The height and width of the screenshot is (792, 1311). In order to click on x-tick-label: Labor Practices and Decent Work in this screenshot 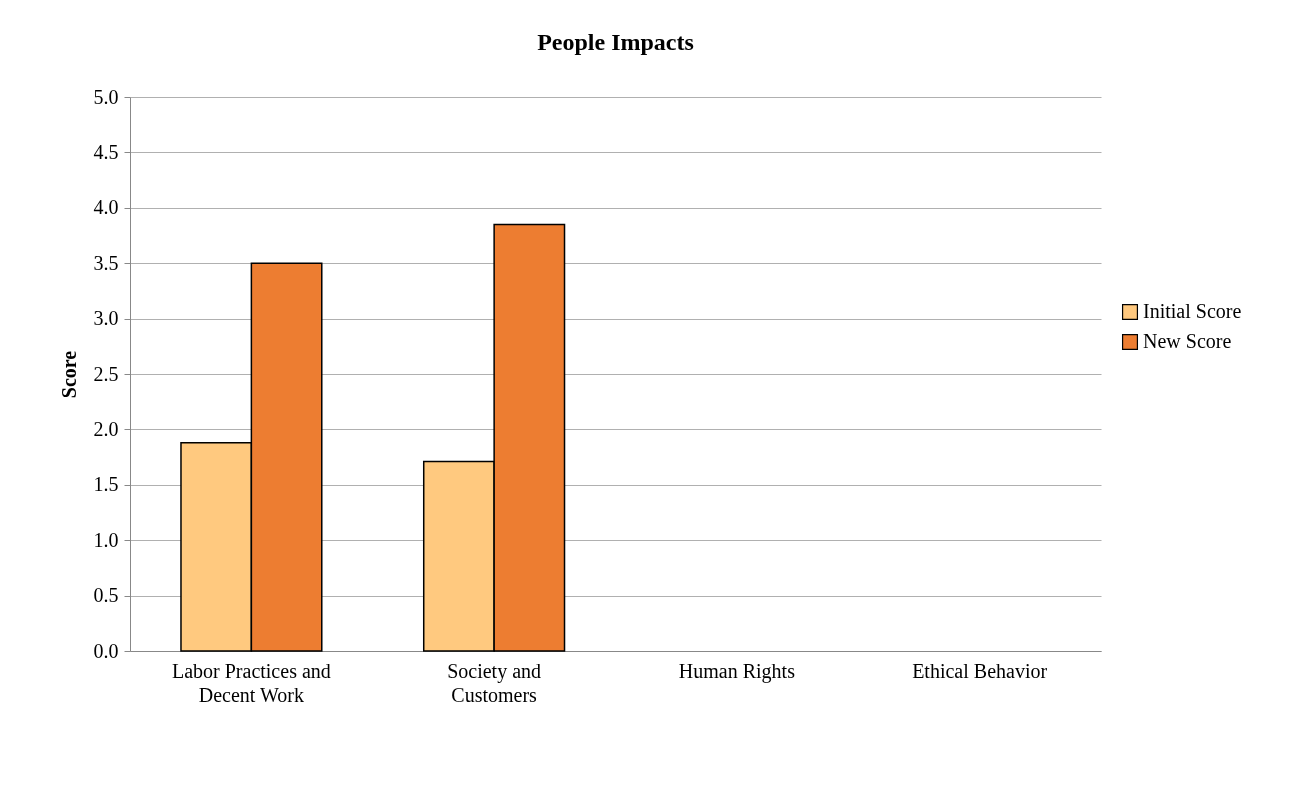, I will do `click(251, 682)`.